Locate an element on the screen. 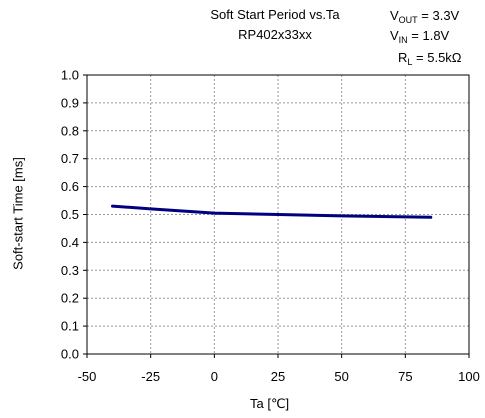 This screenshot has height=418, width=485. y-tick-label: 1.0 is located at coordinates (70, 75).